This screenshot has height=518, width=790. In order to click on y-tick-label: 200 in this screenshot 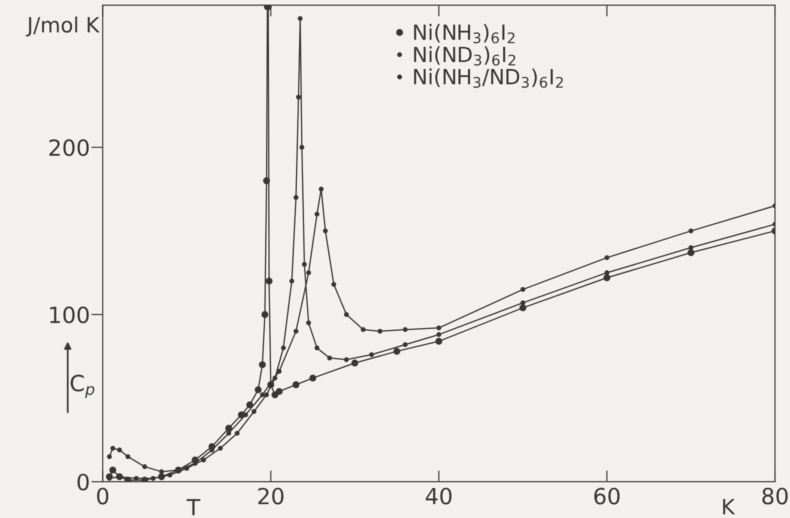, I will do `click(69, 147)`.